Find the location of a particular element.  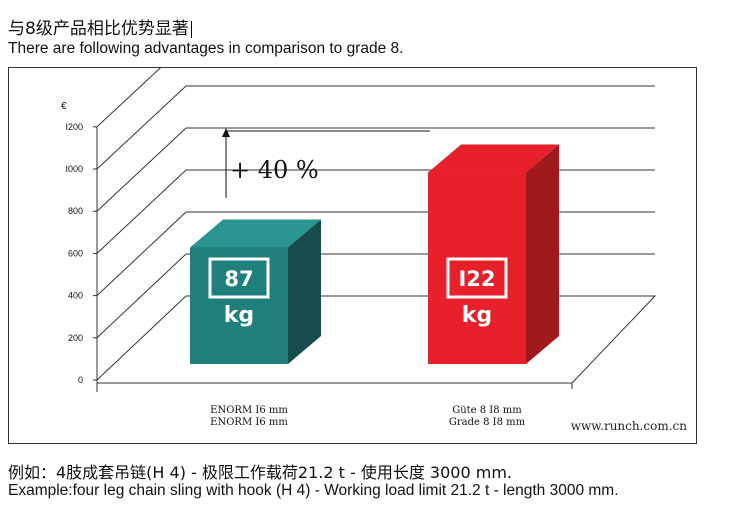

y-tick-label: 800 is located at coordinates (75, 211).